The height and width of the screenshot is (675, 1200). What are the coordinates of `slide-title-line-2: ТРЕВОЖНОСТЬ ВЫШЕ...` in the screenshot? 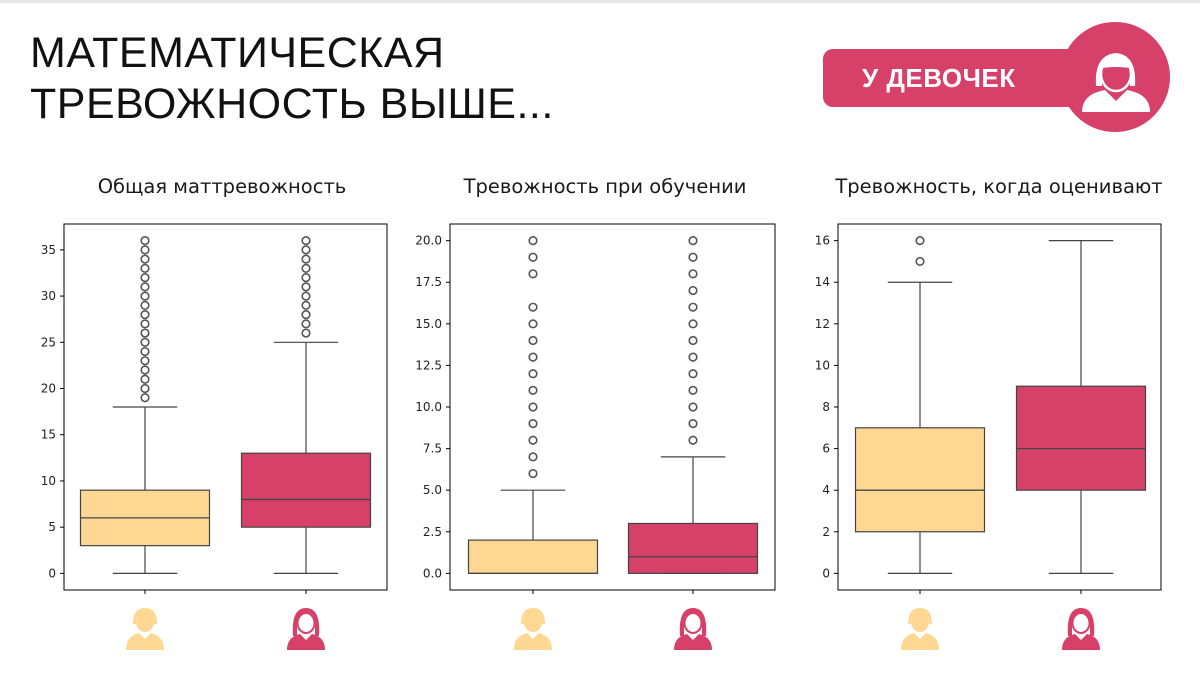 It's located at (292, 104).